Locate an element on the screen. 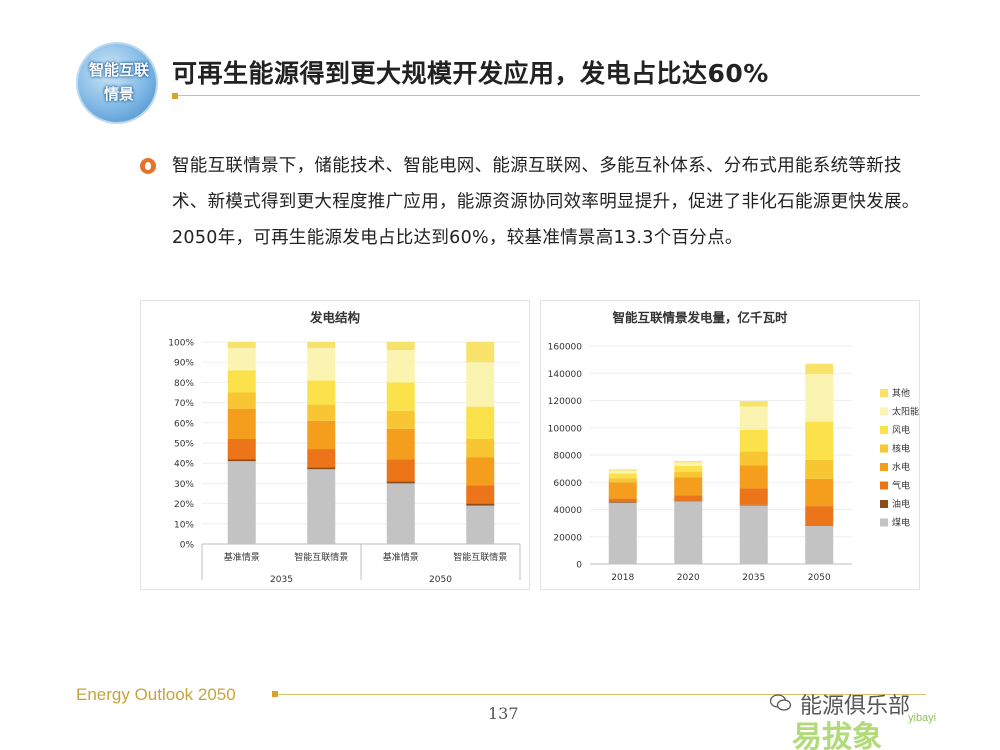 Image resolution: width=1000 pixels, height=750 pixels. footer-brand: Energy Outlook 2050 is located at coordinates (156, 694).